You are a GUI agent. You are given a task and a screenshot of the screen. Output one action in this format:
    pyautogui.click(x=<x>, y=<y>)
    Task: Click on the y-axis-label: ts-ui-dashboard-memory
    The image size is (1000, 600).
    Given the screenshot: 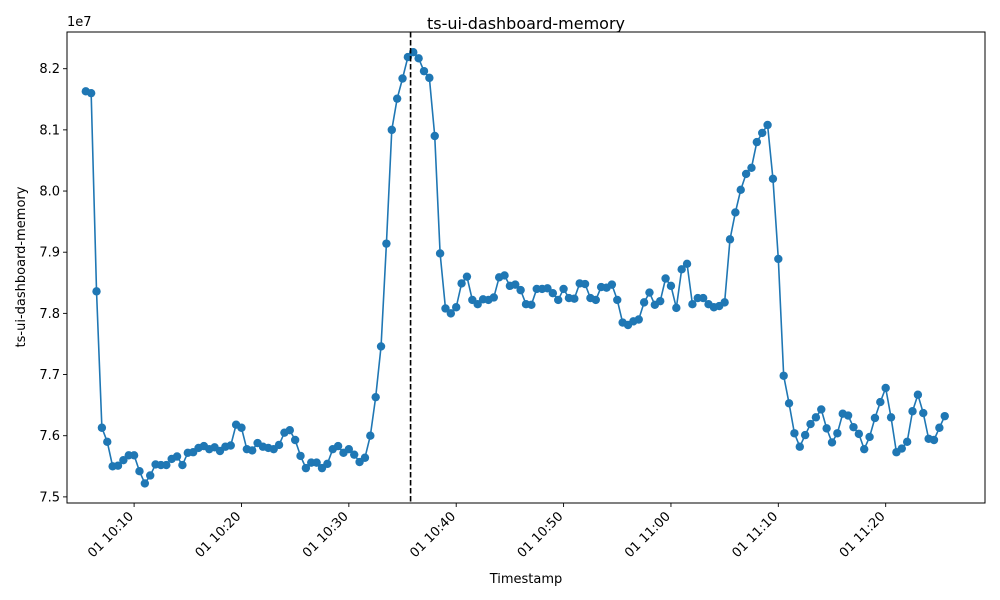 What is the action you would take?
    pyautogui.click(x=21, y=266)
    